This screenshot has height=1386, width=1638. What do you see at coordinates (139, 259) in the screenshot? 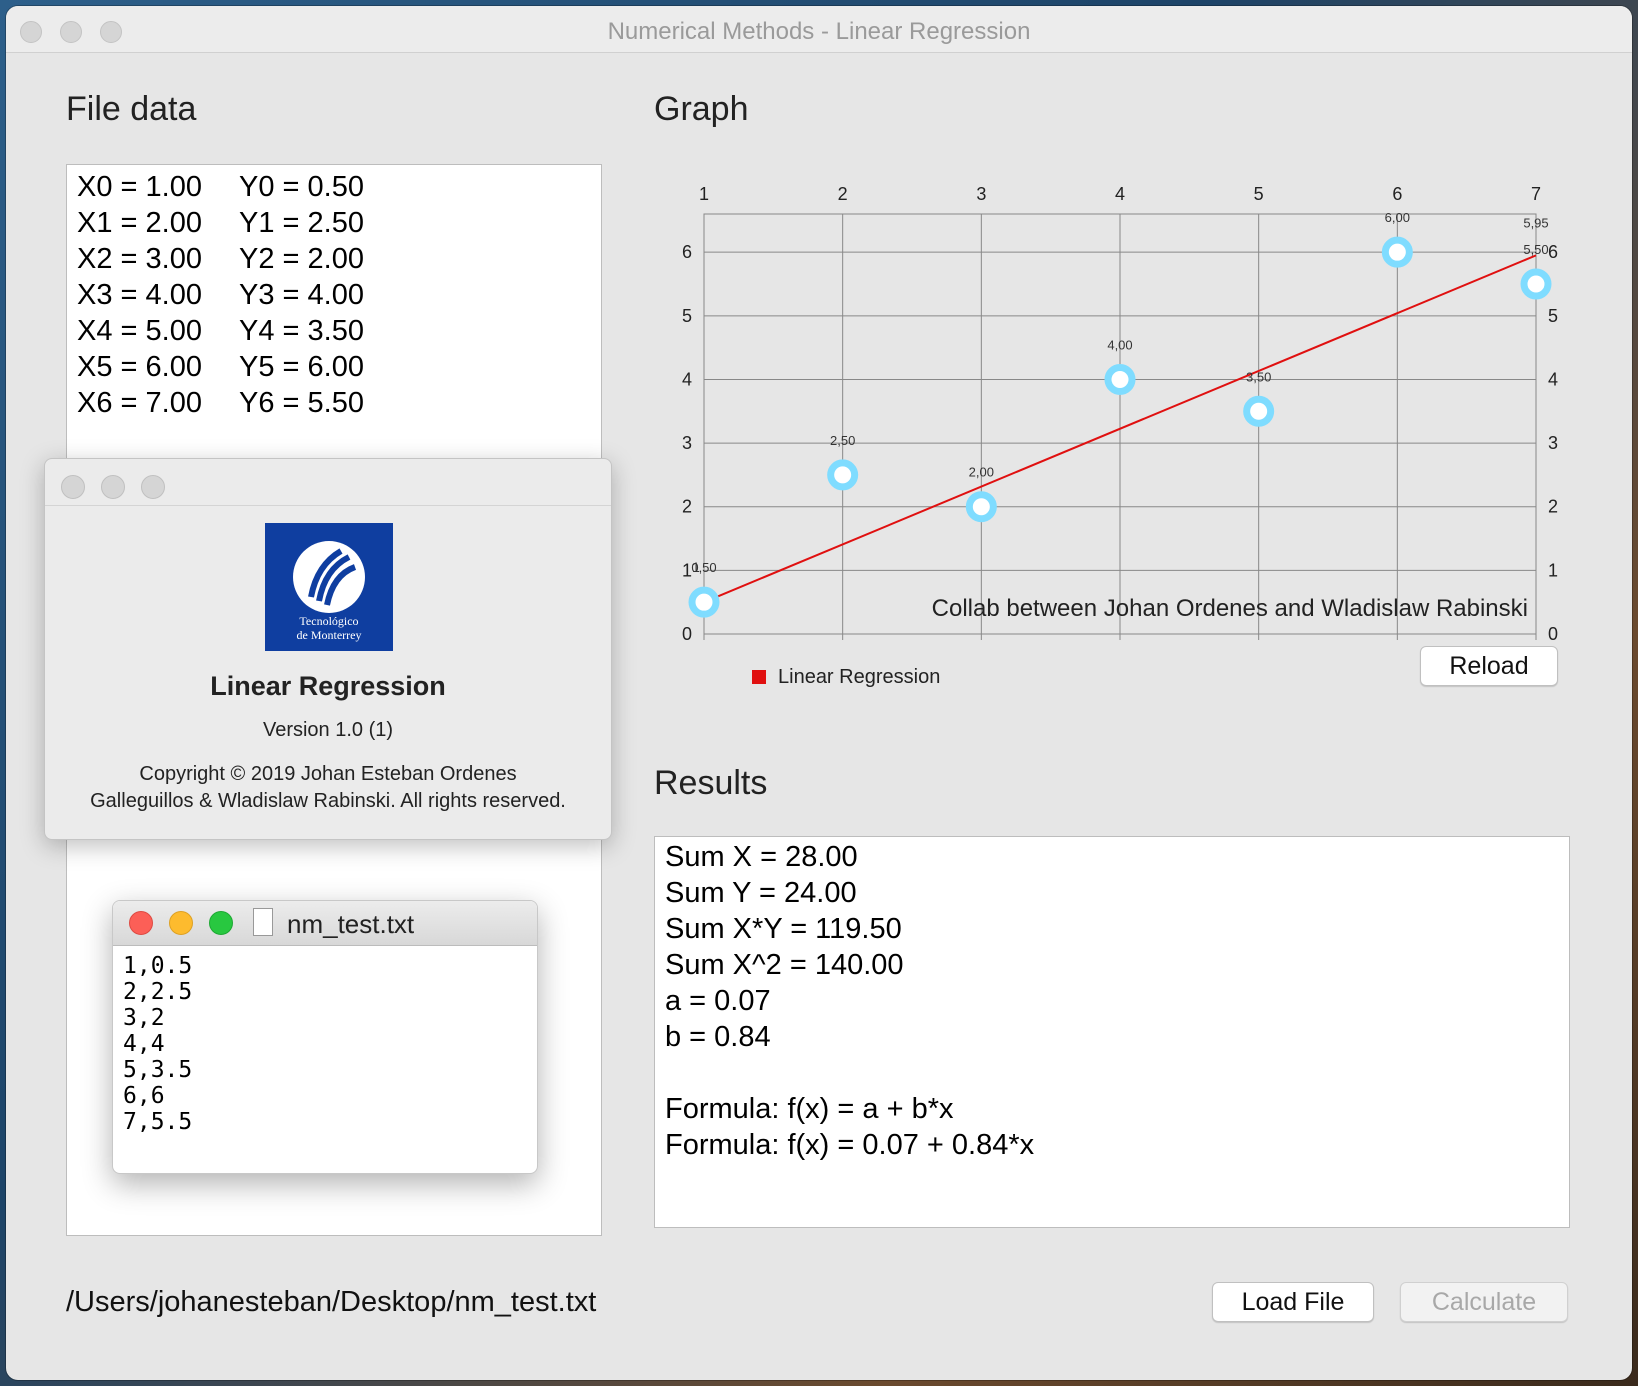
I see `file-data-x: X2 = 3.00` at bounding box center [139, 259].